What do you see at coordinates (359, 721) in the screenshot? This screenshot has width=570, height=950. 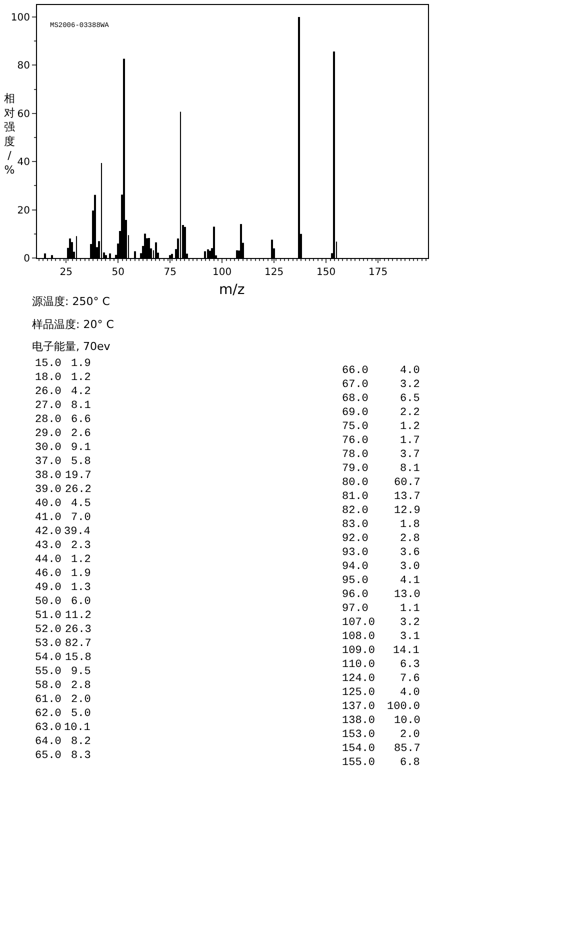 I see `text: 138.0` at bounding box center [359, 721].